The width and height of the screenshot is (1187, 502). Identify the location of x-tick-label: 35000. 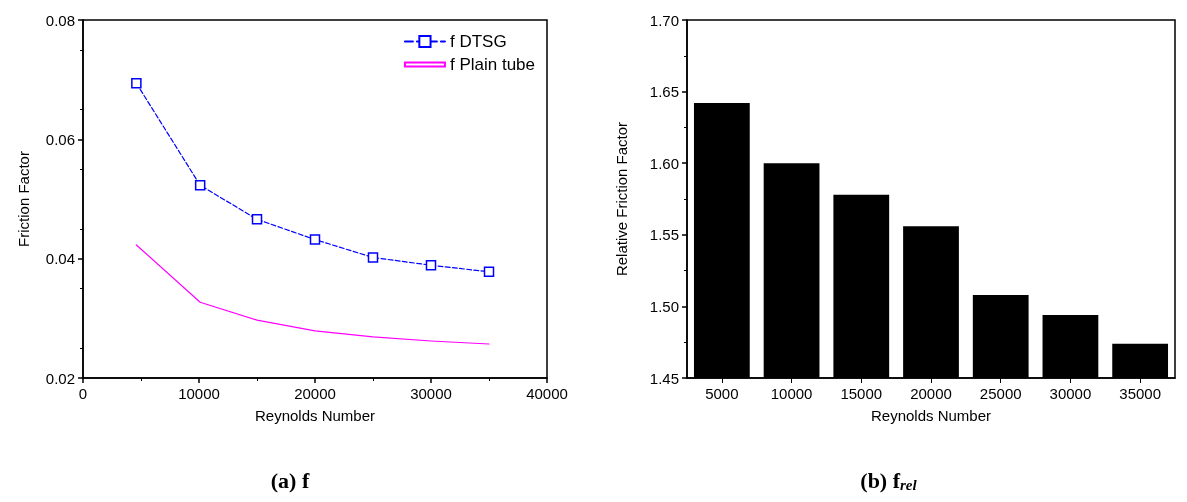
(1140, 393).